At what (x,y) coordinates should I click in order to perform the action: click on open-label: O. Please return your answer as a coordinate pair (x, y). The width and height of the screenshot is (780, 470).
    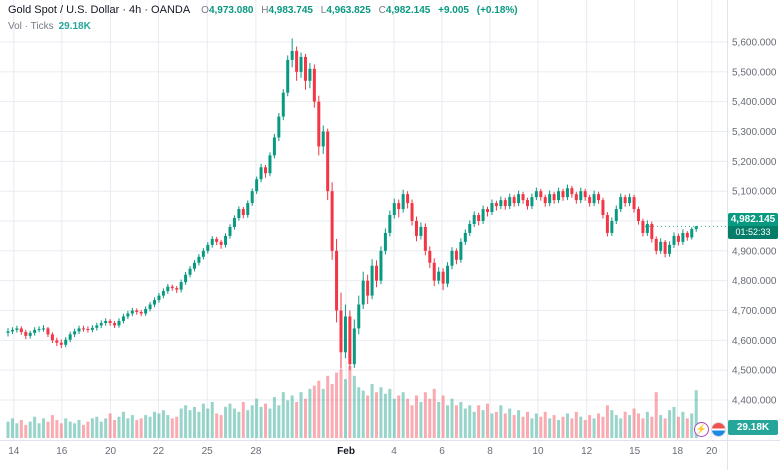
    Looking at the image, I should click on (205, 10).